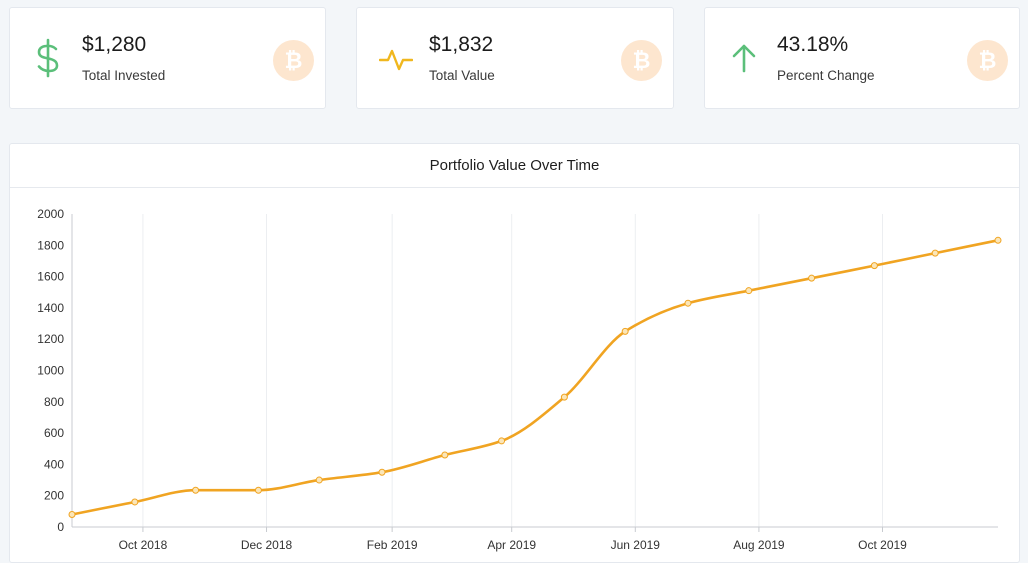 The width and height of the screenshot is (1028, 563). I want to click on x-tick-label: Jun 2019, so click(636, 545).